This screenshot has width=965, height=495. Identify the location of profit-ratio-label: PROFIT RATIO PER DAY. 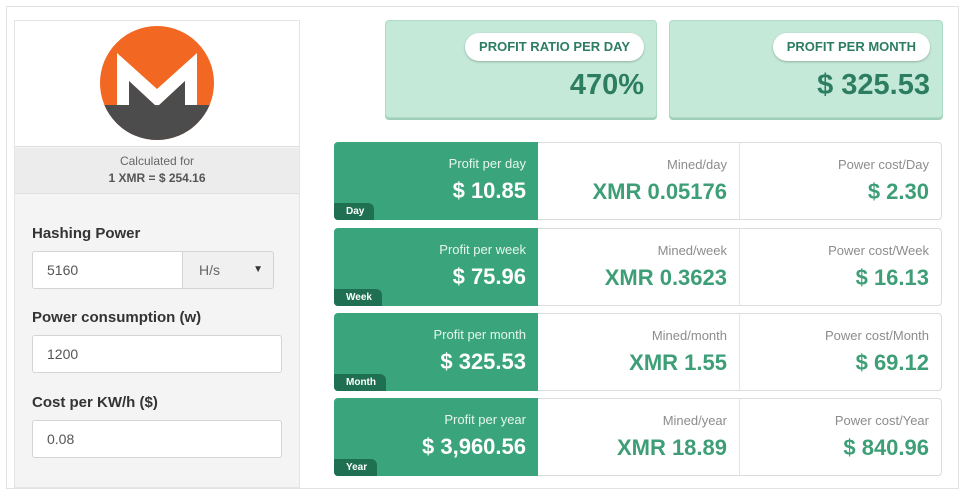
(554, 47).